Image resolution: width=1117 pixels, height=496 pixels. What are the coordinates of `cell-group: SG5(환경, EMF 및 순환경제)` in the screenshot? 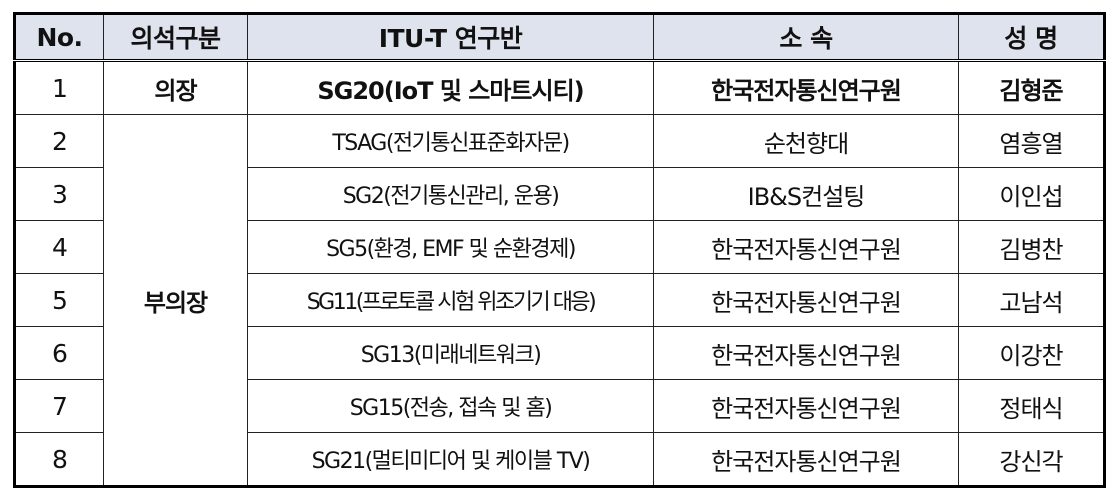 It's located at (450, 247).